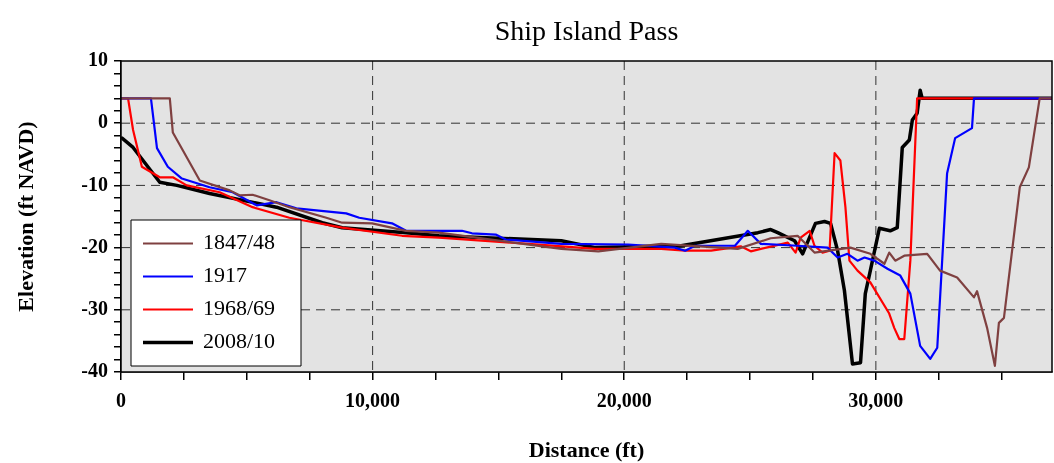 The height and width of the screenshot is (463, 1054). I want to click on y-tick-label: 10, so click(98, 59).